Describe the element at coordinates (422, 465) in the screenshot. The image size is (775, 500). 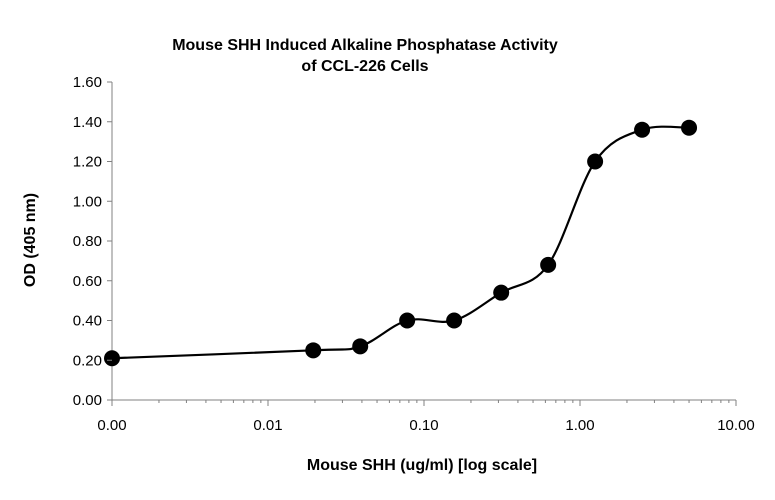
I see `x-axis-title: Mouse SHH (ug/ml) [log scale]` at that location.